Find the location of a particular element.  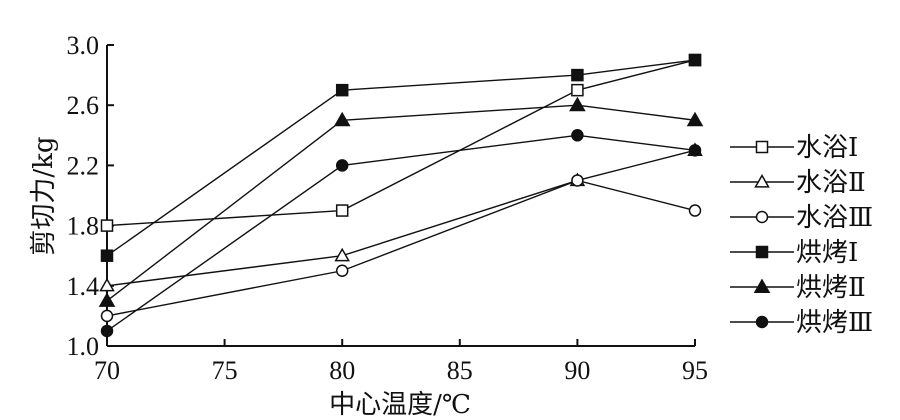

legend-item: 水浴Ⅰ is located at coordinates (794, 148).